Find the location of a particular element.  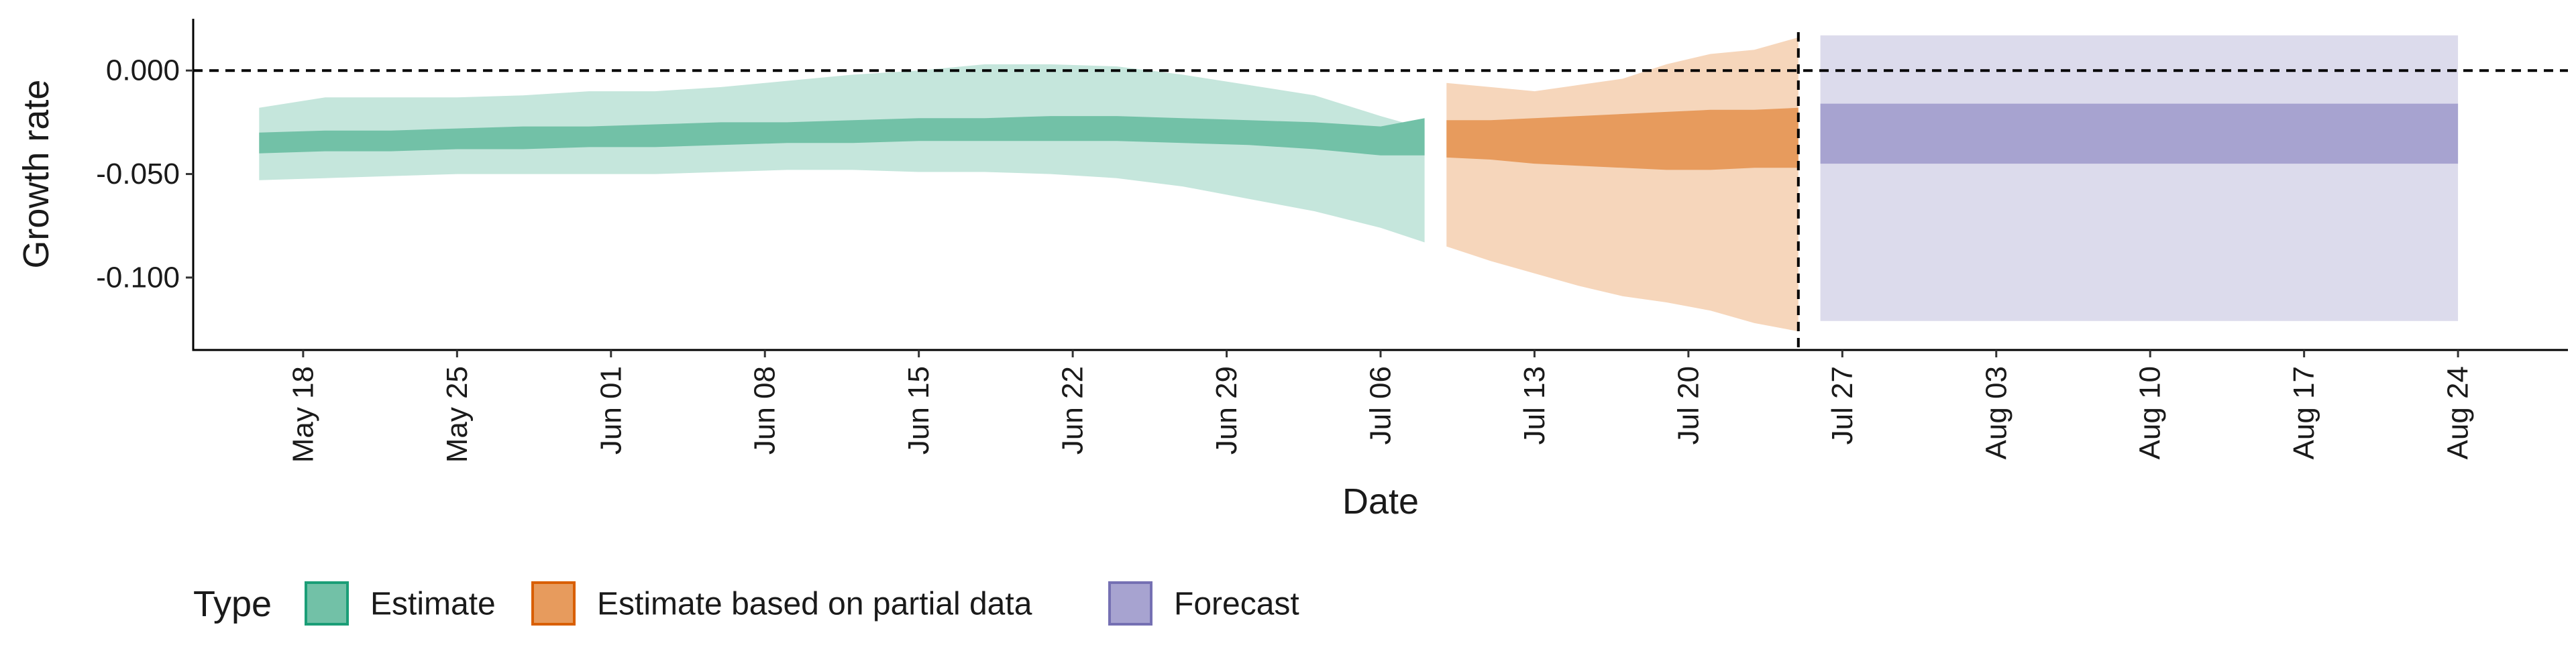

x-tick-label: Jun 15 is located at coordinates (918, 411).